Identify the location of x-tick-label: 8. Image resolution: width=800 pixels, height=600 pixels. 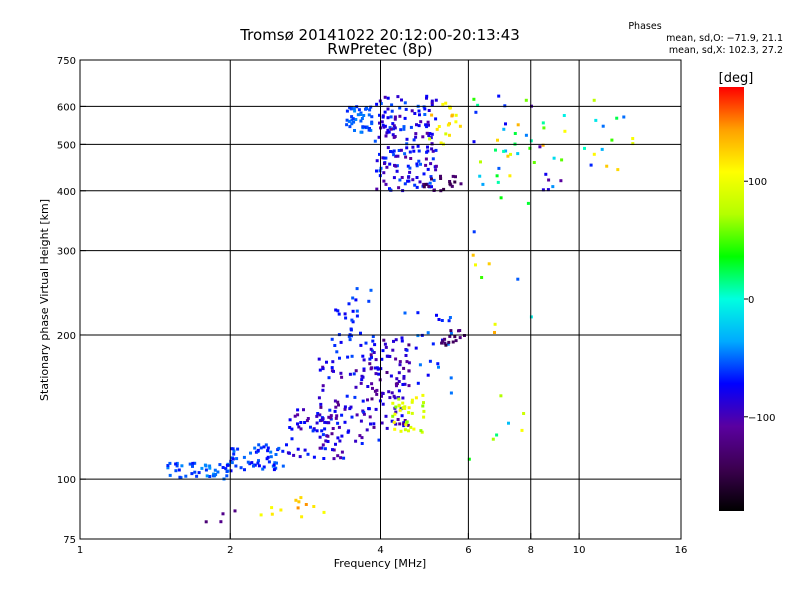
(531, 550).